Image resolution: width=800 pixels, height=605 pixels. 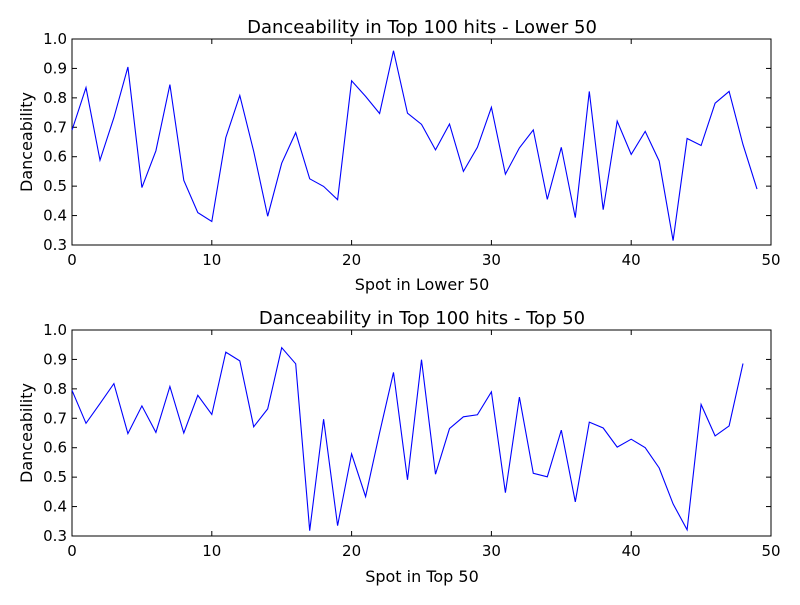 I want to click on x-axis-label: Spot in Lower 50, so click(x=422, y=284).